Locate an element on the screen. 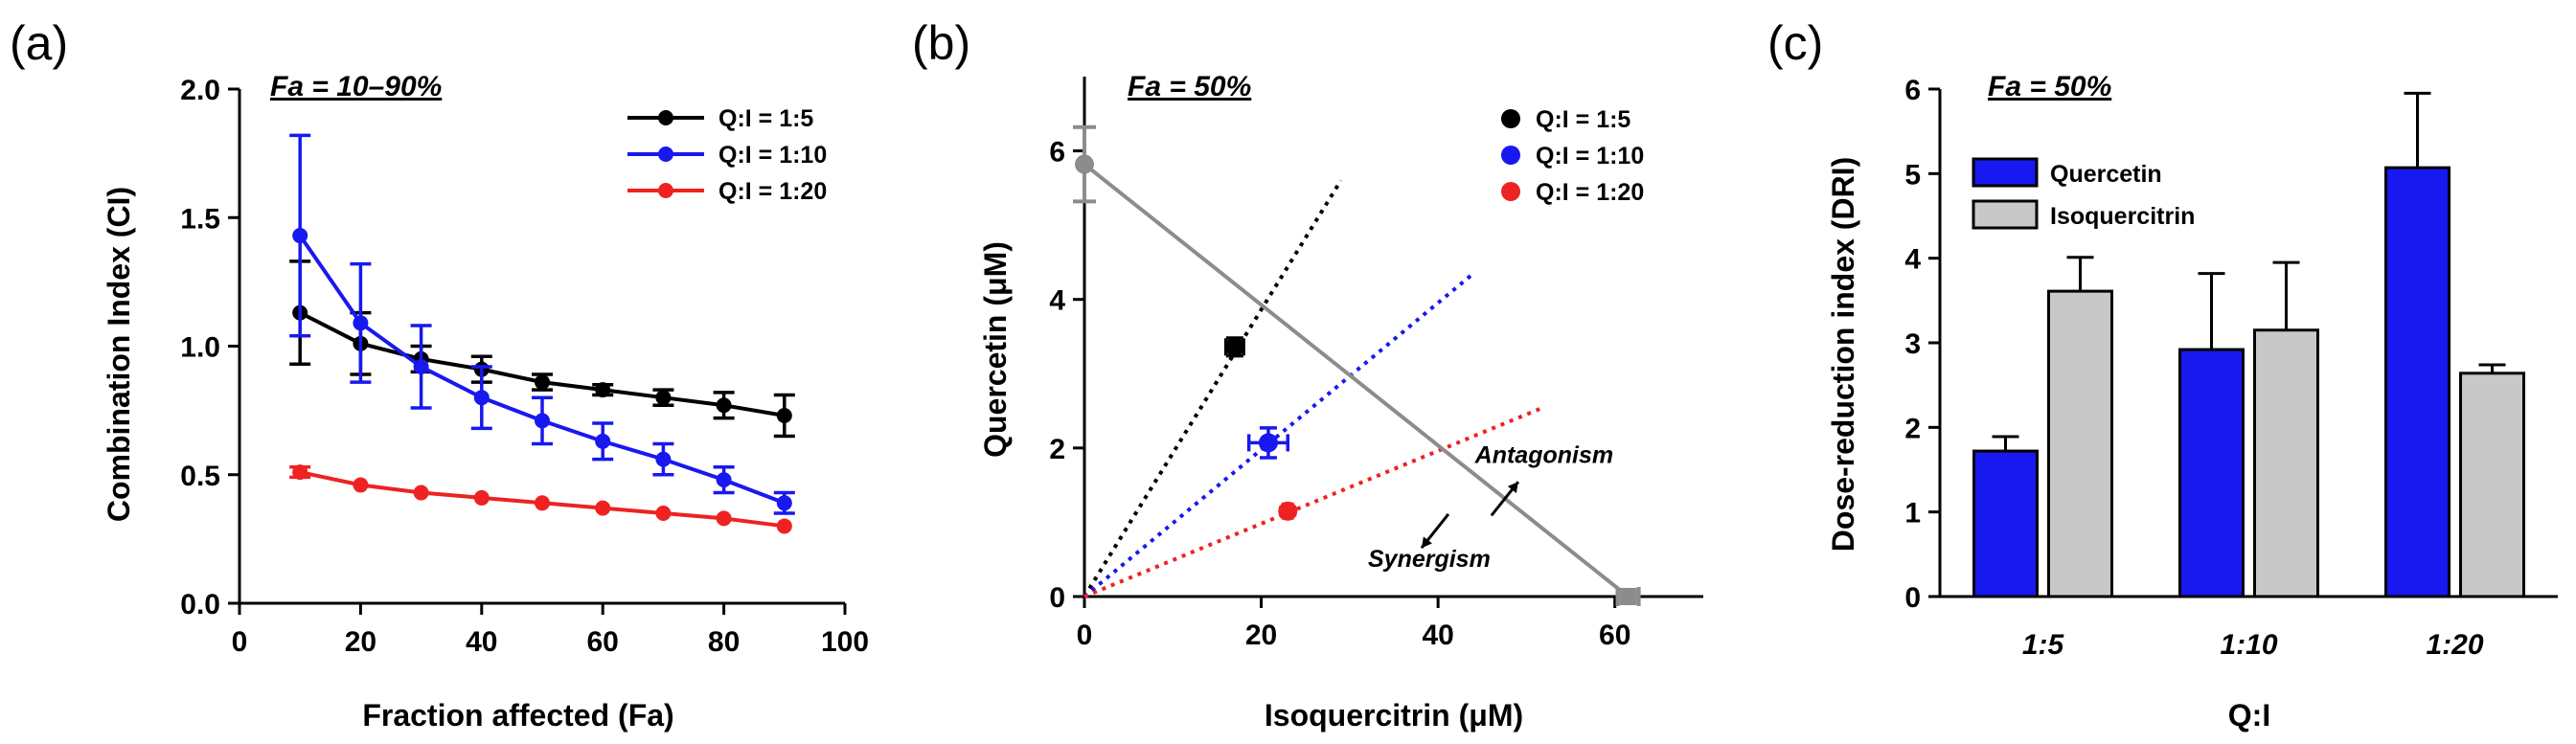 The height and width of the screenshot is (744, 2576). panel-a-legend: Q:I = 1:5 Q:I = 1:10 Q:I = 1:20 is located at coordinates (727, 155).